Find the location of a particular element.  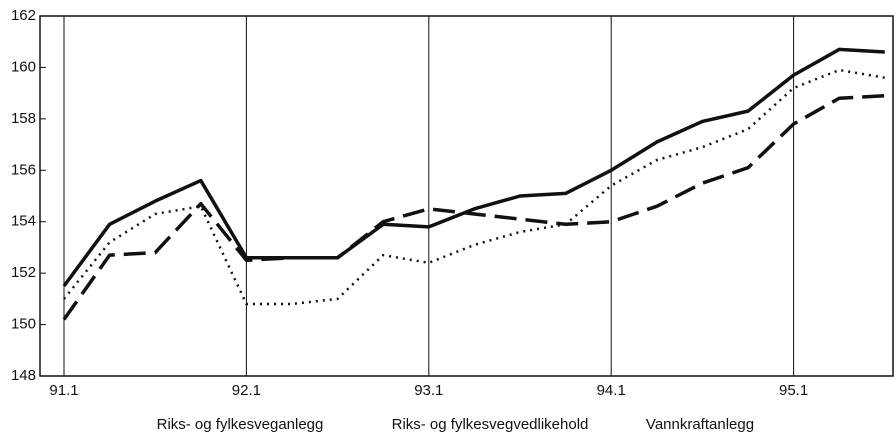

x-tick-label: 95.1 is located at coordinates (793, 390).